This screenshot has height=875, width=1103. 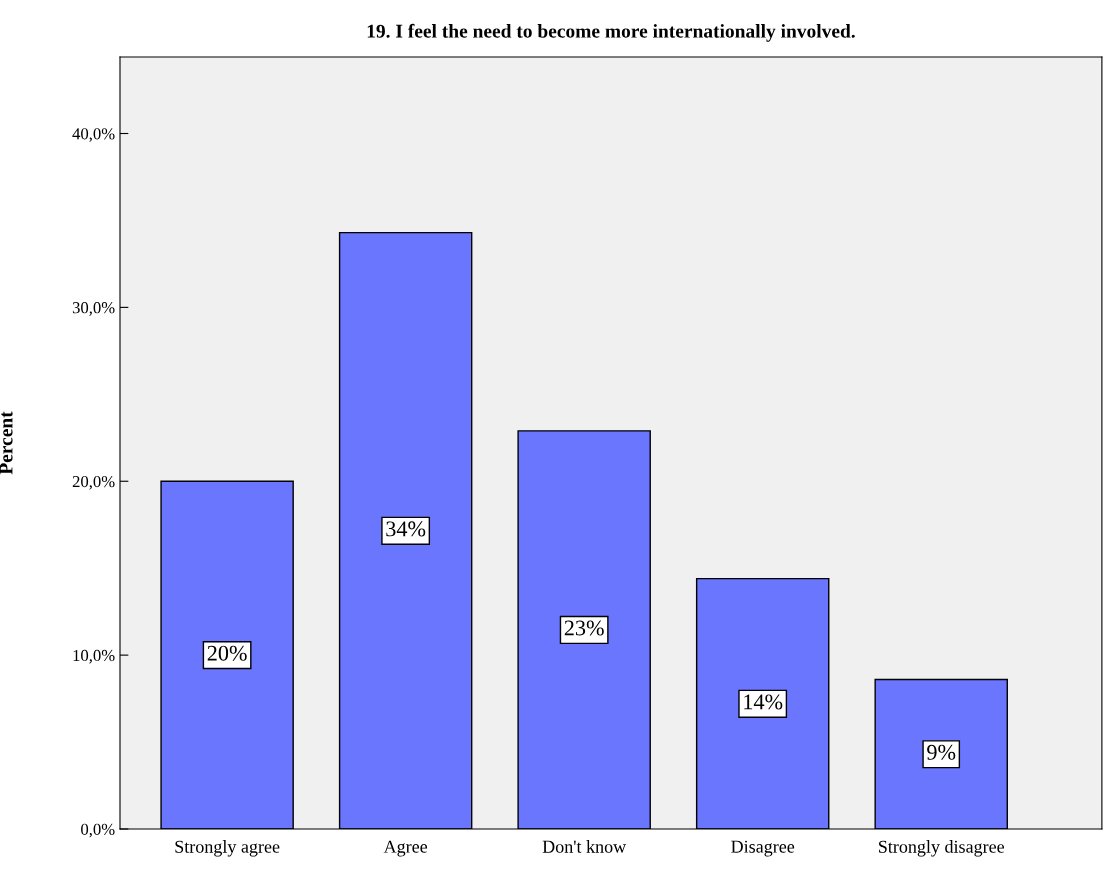 What do you see at coordinates (93, 309) in the screenshot?
I see `y-tick-label: 30,0%` at bounding box center [93, 309].